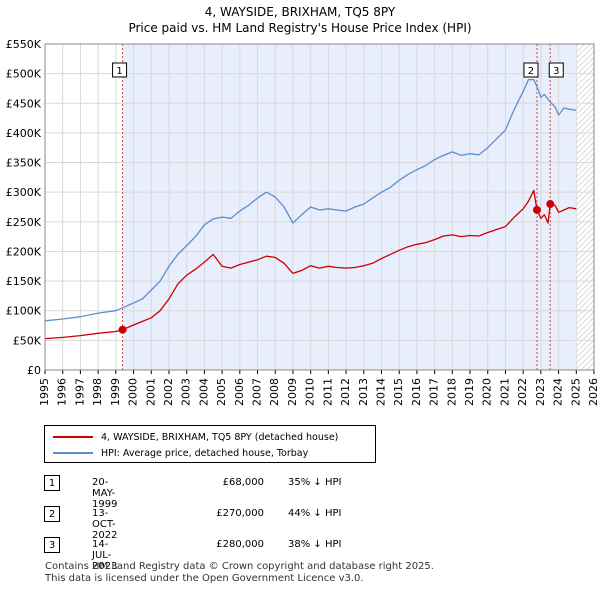 This screenshot has width=600, height=590. Describe the element at coordinates (52, 483) in the screenshot. I see `transaction-number: 1` at that location.